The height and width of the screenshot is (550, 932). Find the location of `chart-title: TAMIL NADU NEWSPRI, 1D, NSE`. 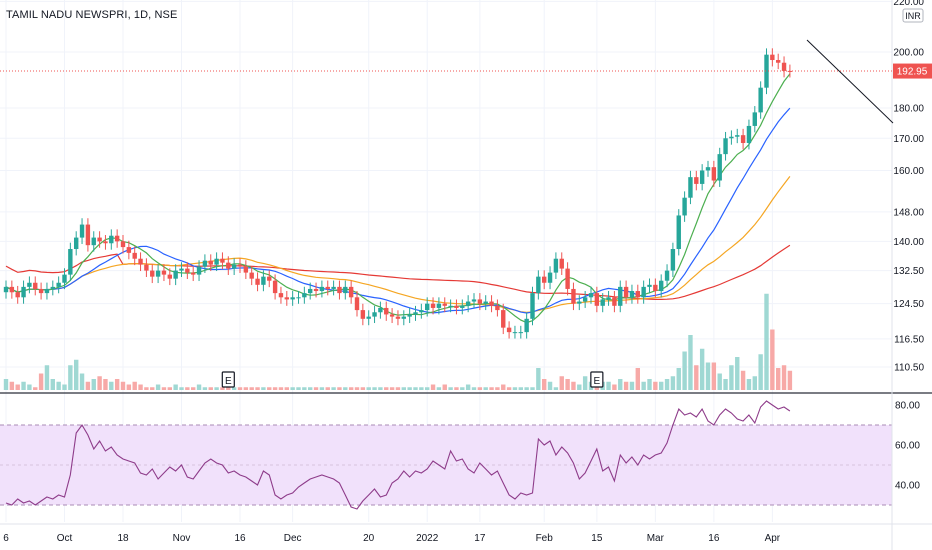

chart-title: TAMIL NADU NEWSPRI, 1D, NSE is located at coordinates (92, 15).